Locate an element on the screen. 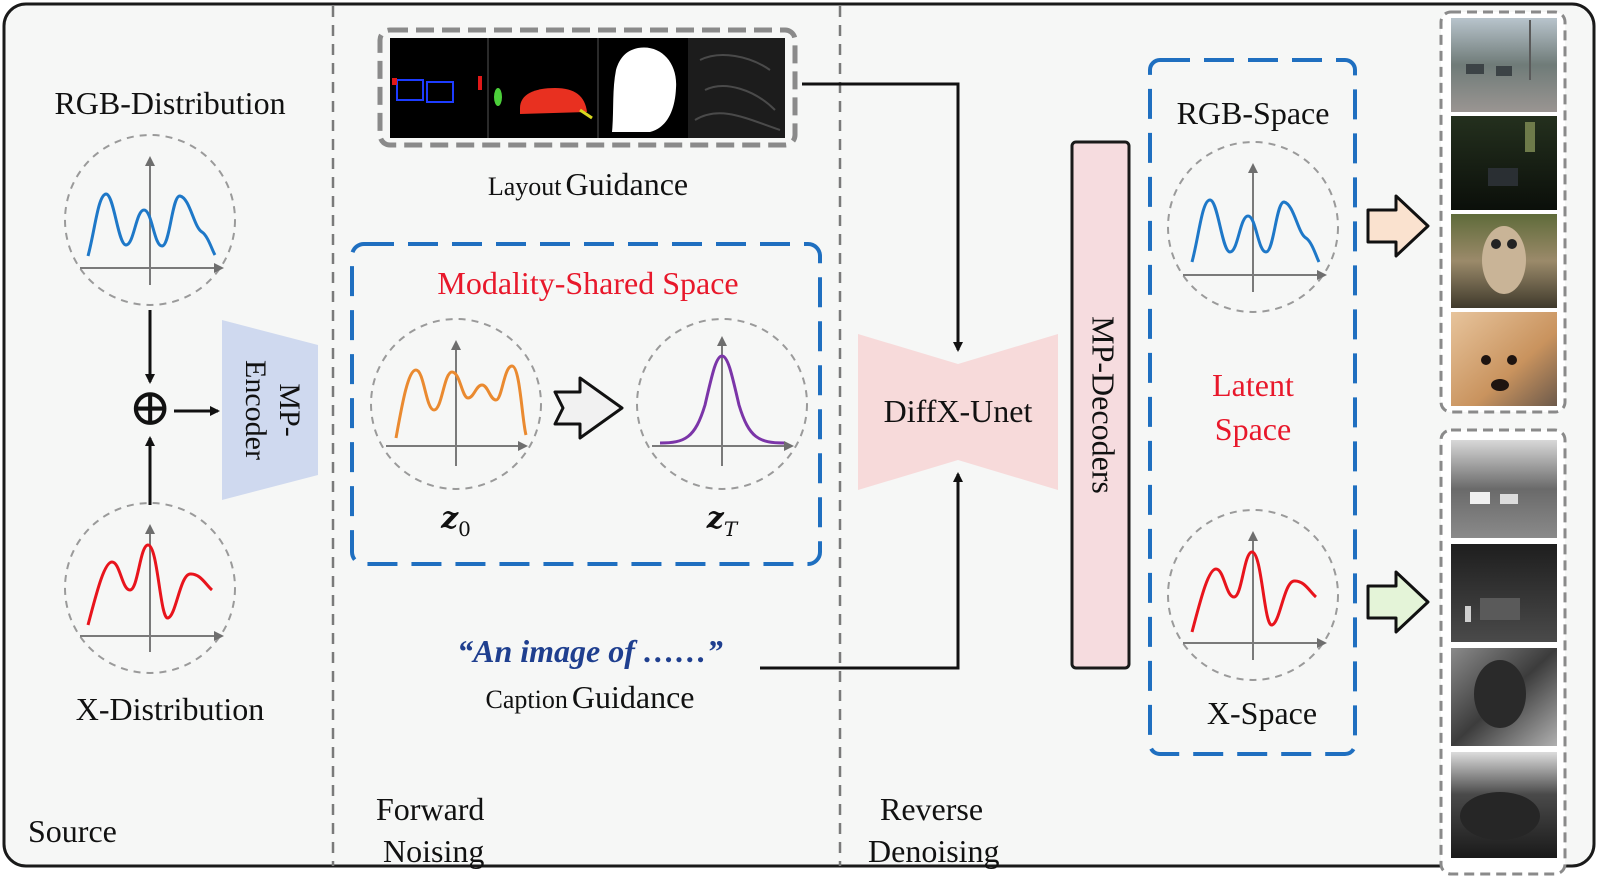  x-space-curve is located at coordinates (1254, 591).